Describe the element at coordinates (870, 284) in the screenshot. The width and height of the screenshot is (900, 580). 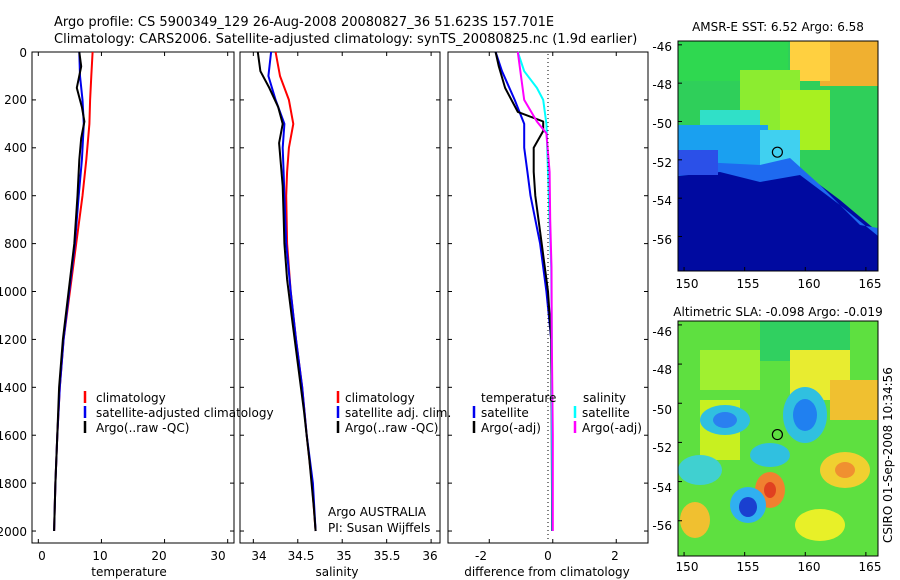
I see `sst-xtick-165: 165` at that location.